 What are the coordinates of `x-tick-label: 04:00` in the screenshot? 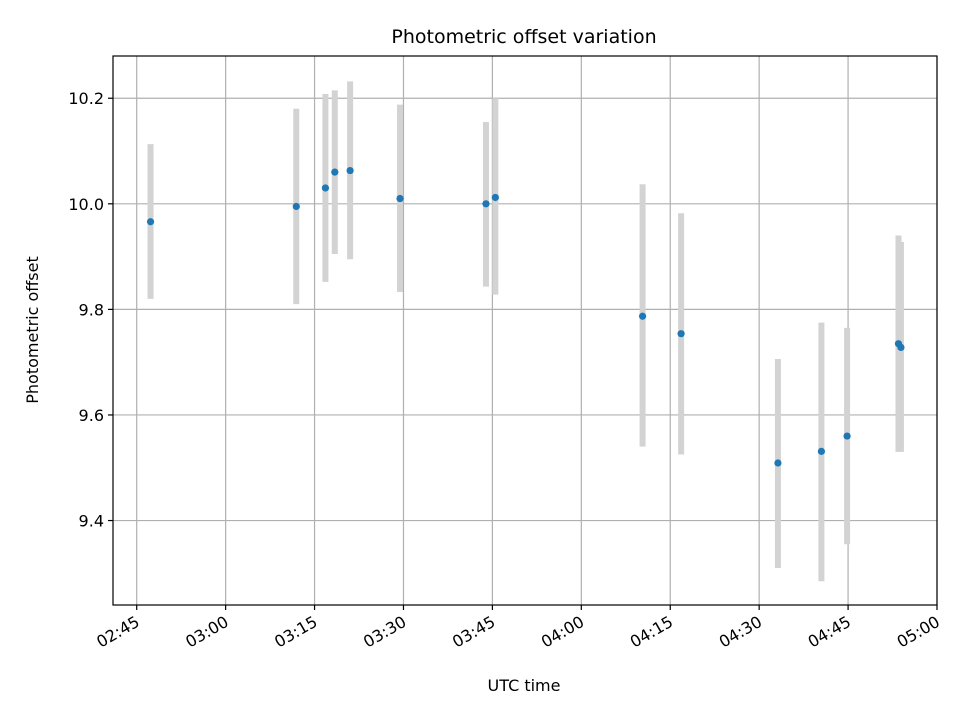 It's located at (562, 632).